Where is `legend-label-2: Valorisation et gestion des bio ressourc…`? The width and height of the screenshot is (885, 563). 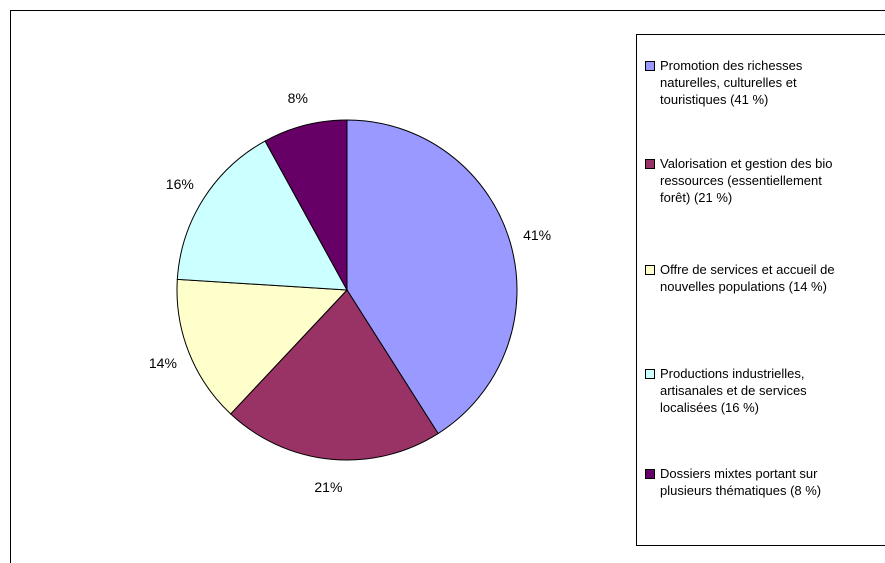 legend-label-2: Valorisation et gestion des bio ressourc… is located at coordinates (746, 180).